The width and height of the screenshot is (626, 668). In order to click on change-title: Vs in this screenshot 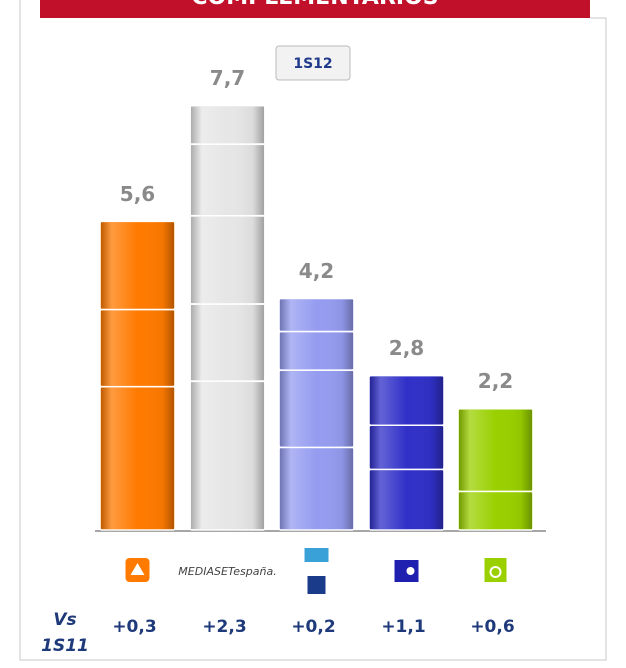, I will do `click(64, 620)`.